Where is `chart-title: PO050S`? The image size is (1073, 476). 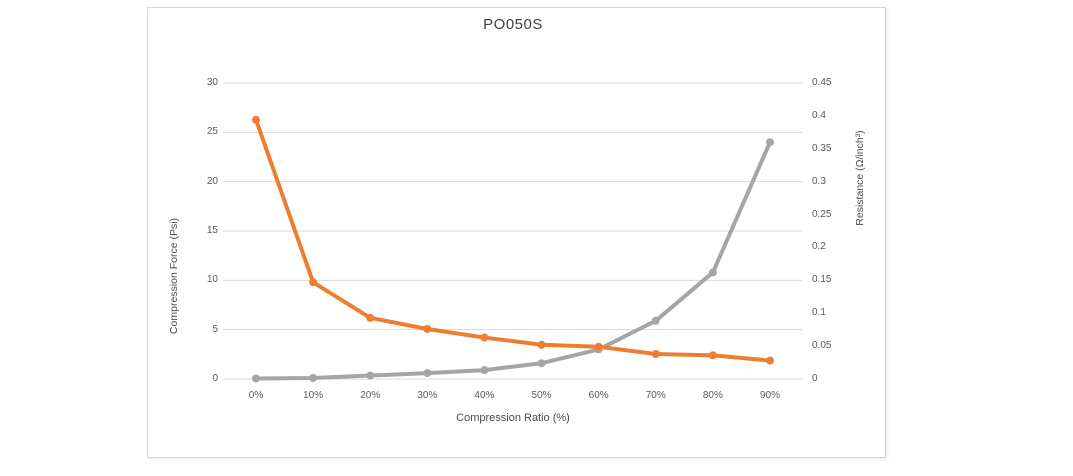
chart-title: PO050S is located at coordinates (513, 24).